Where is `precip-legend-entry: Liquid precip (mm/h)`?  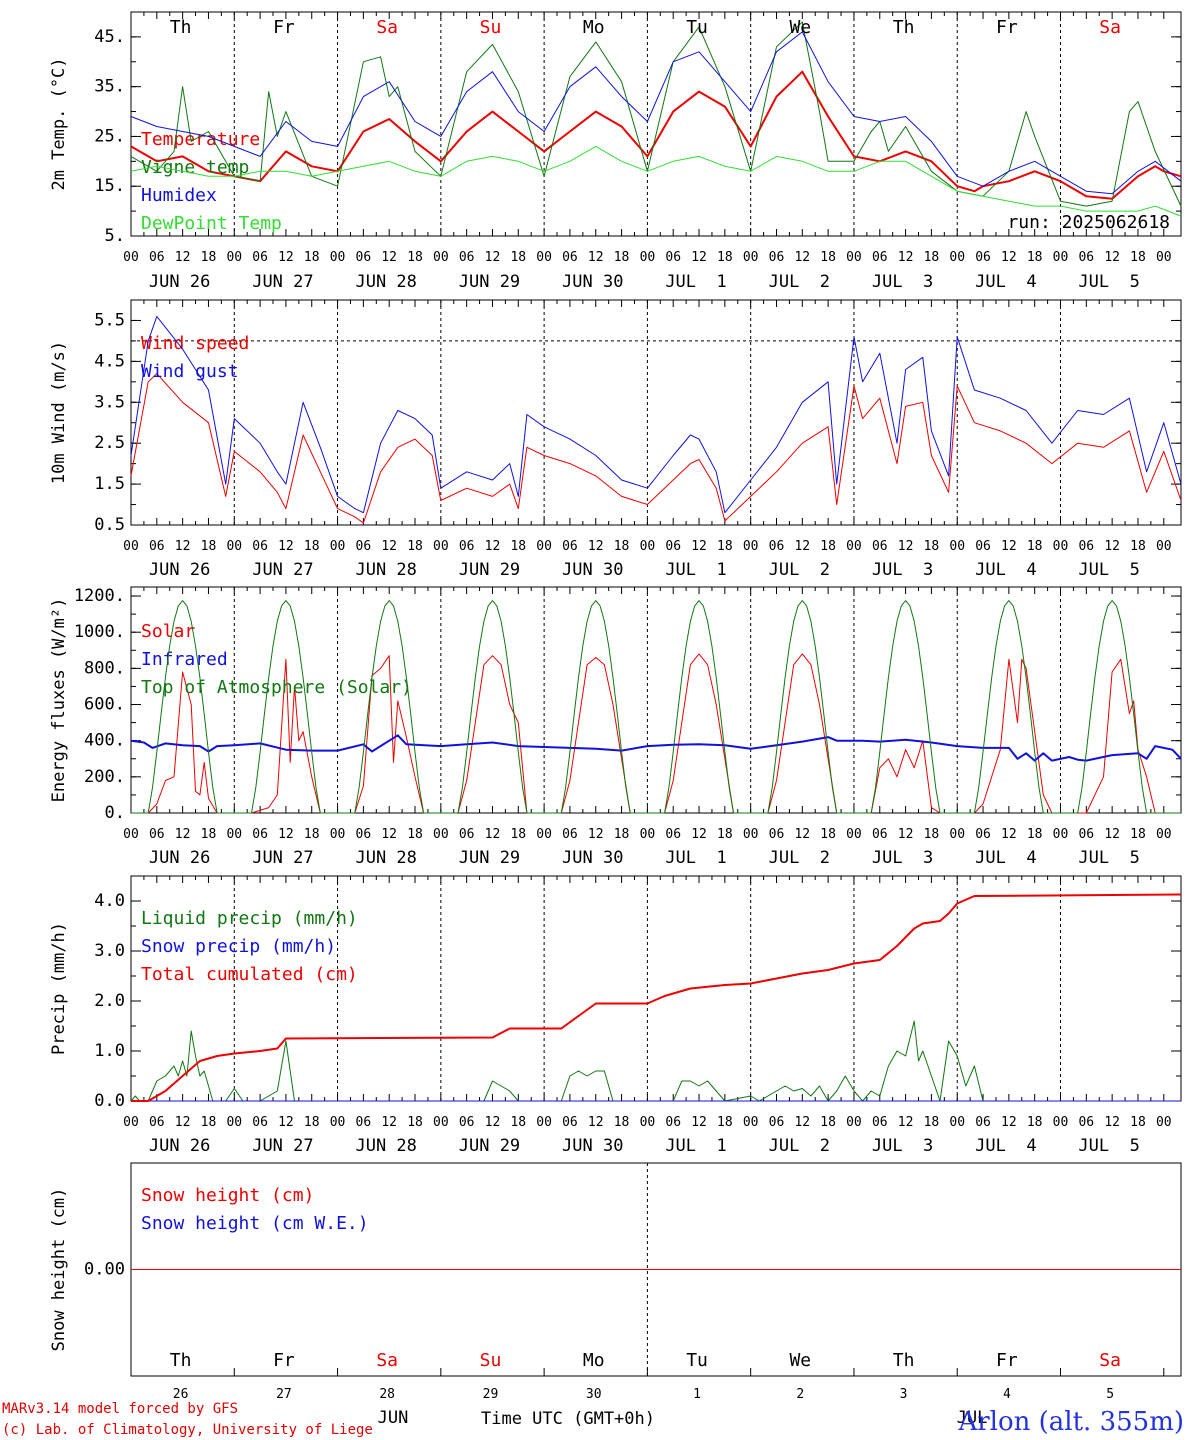
precip-legend-entry: Liquid precip (mm/h) is located at coordinates (249, 918).